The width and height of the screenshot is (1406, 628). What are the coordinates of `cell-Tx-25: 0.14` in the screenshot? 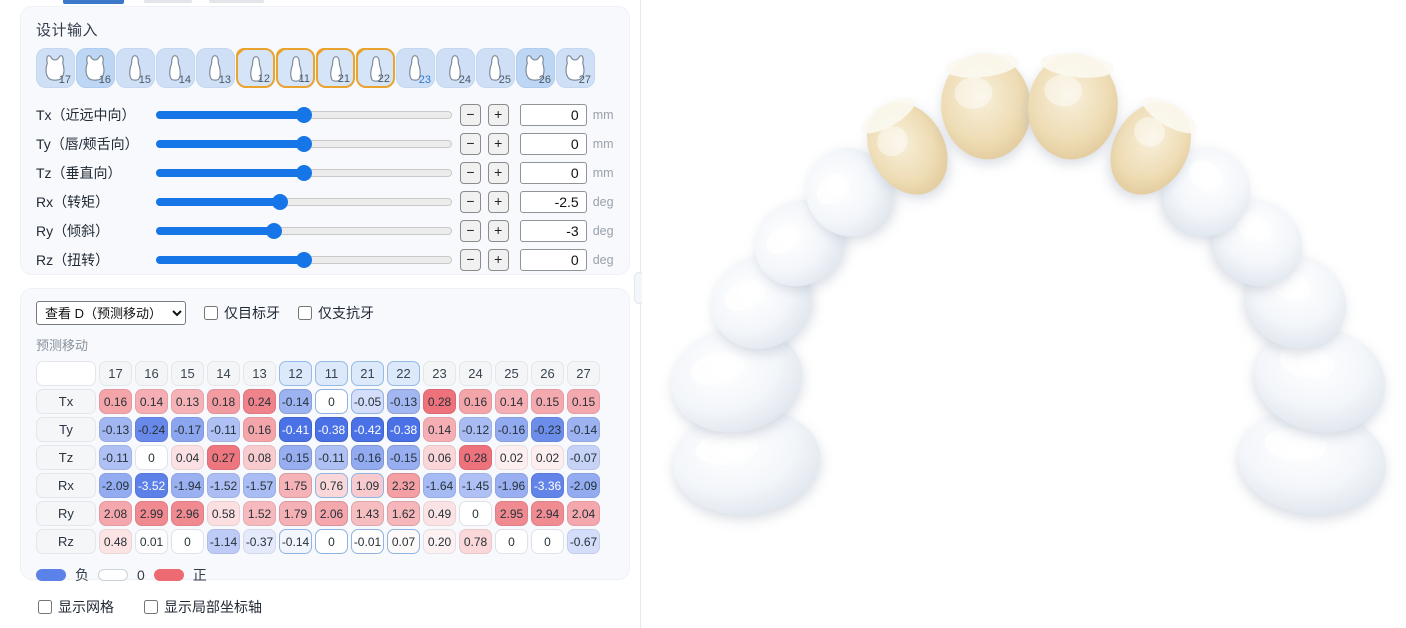 It's located at (511, 401).